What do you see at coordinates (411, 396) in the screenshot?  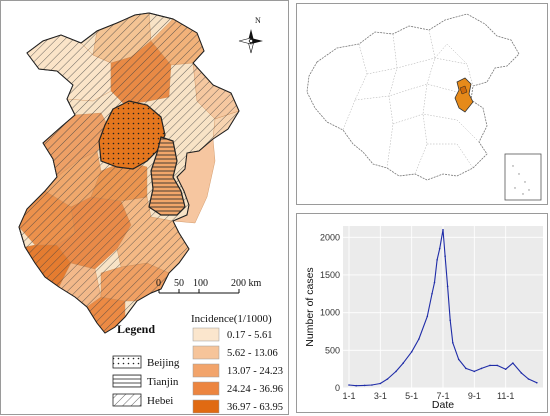 I see `chart-x-tick-label: 5-1` at bounding box center [411, 396].